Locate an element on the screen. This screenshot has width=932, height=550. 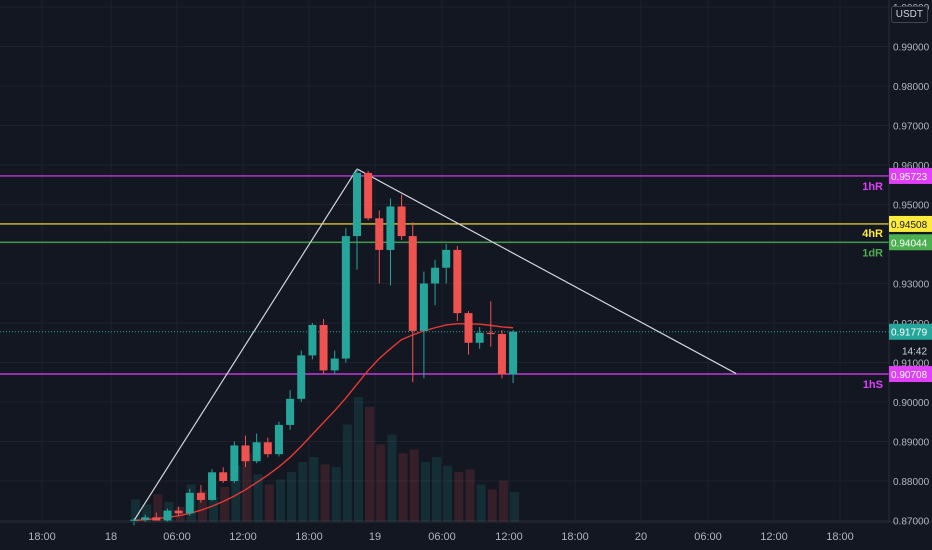
countdown-tag is located at coordinates (914, 350).